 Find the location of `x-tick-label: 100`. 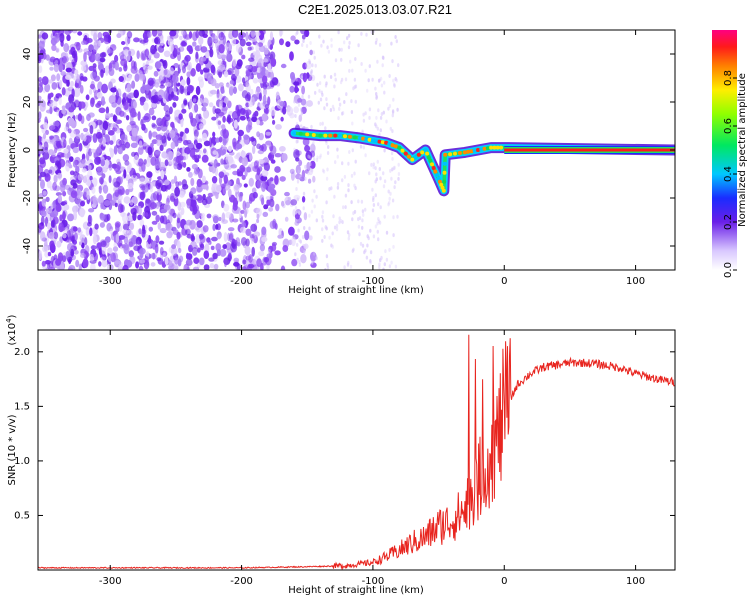

x-tick-label: 100 is located at coordinates (635, 581).